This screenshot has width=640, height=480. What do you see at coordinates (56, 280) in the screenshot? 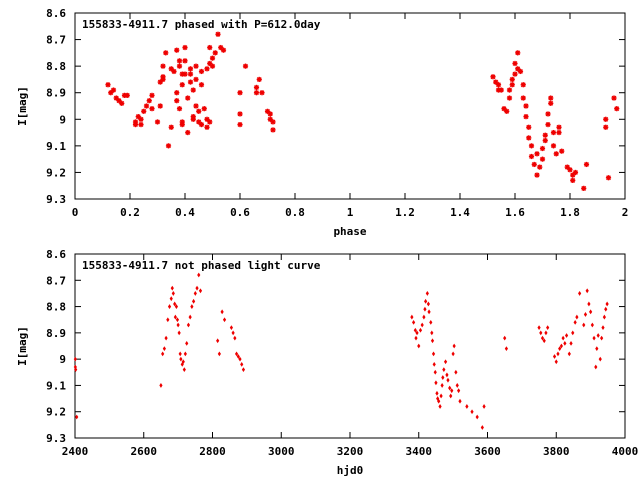
I see `y-tick-label: 8.7` at bounding box center [56, 280].